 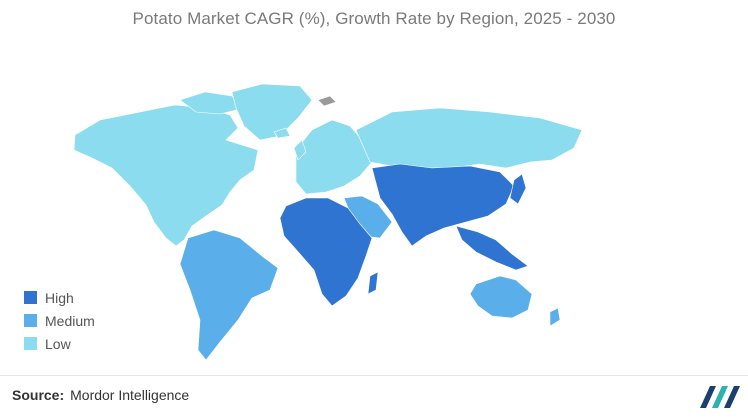 What do you see at coordinates (30, 320) in the screenshot?
I see `legend-swatch-medium` at bounding box center [30, 320].